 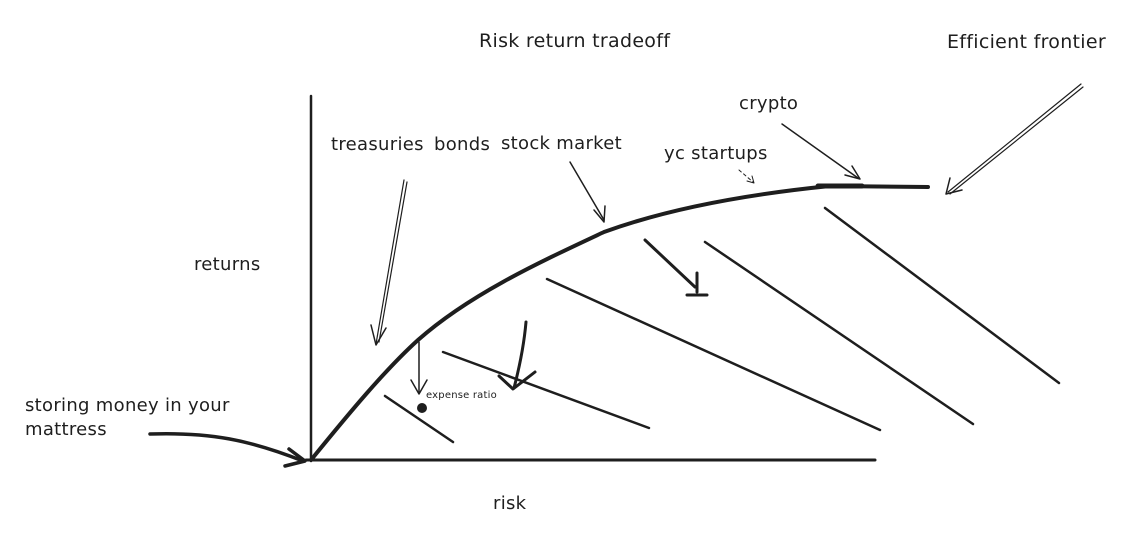 What do you see at coordinates (1026, 42) in the screenshot?
I see `efficient-frontier-label: Efficient frontier` at bounding box center [1026, 42].